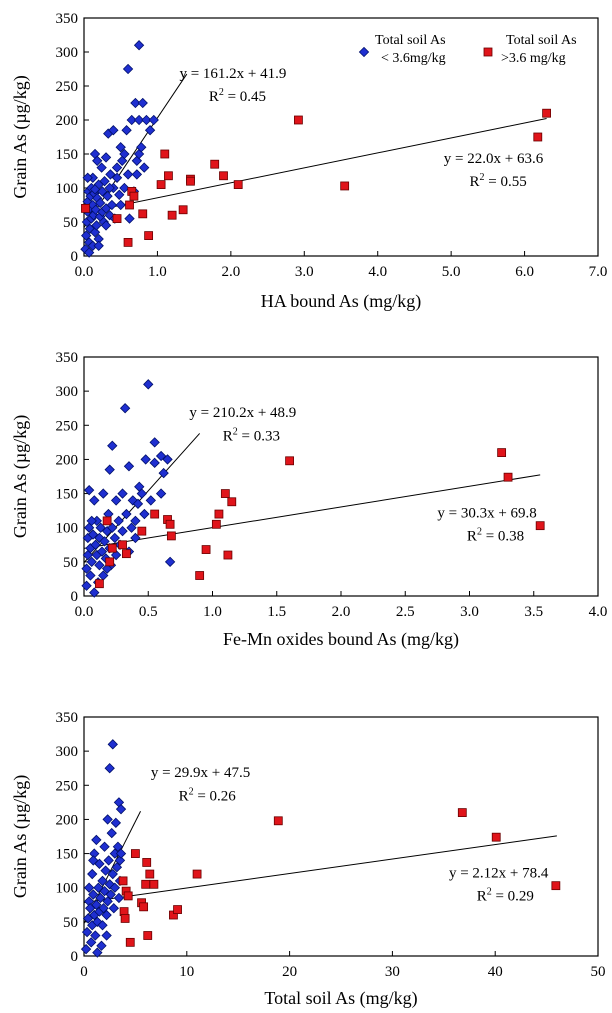 The image size is (612, 1013). I want to click on r-squared-label-1: R2 = 0.26, so click(208, 795).